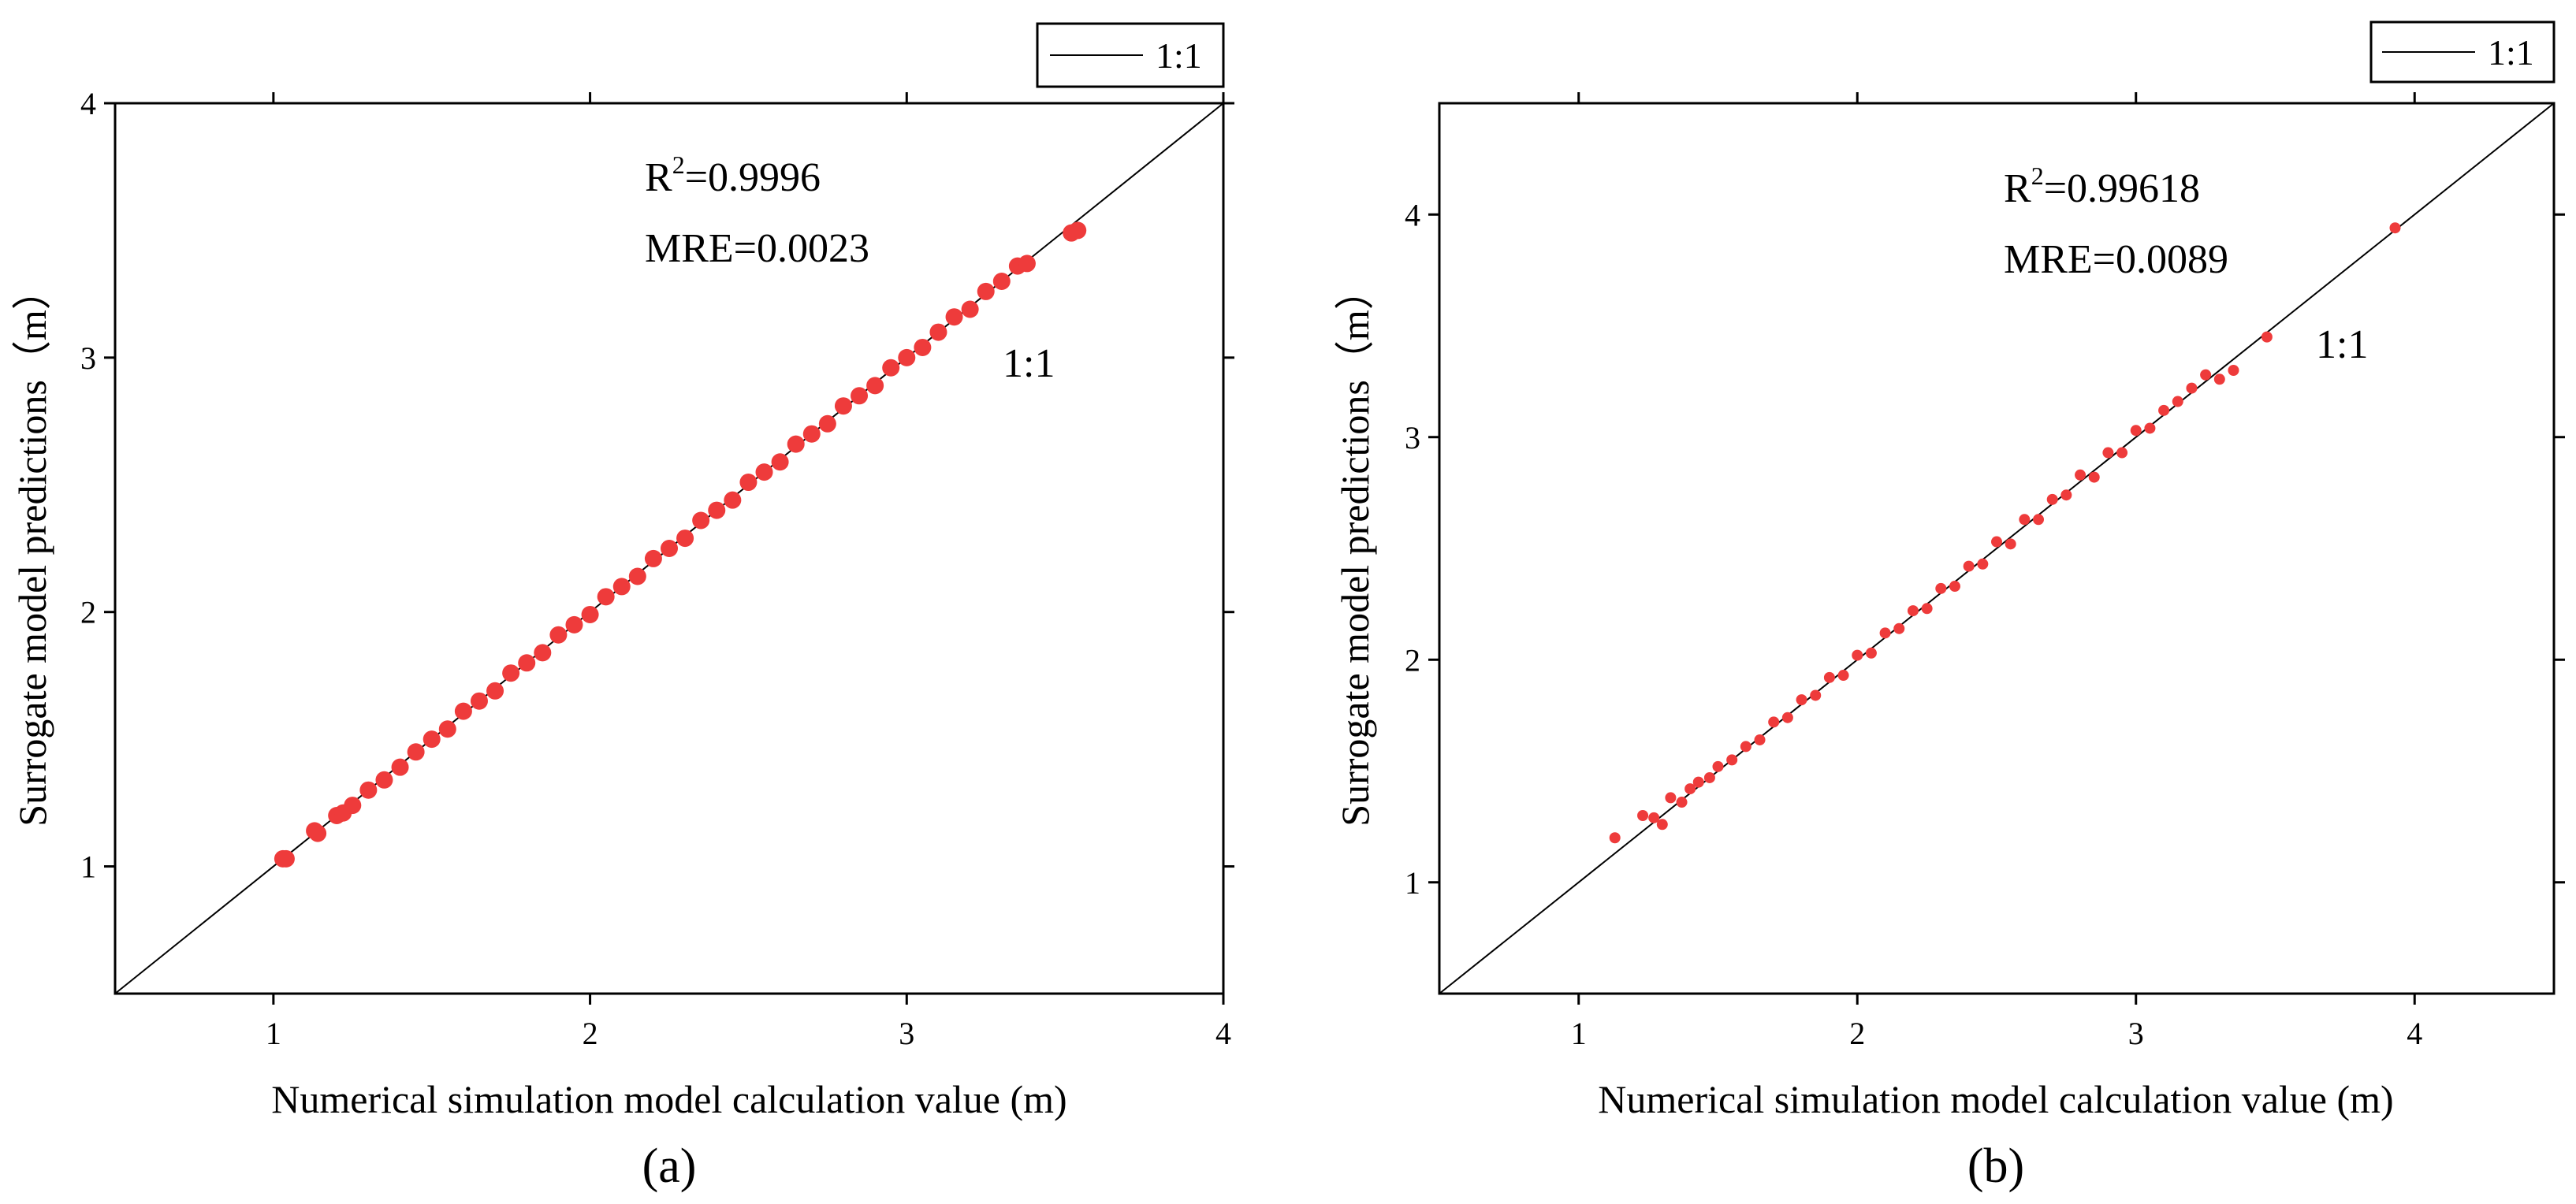 The height and width of the screenshot is (1204, 2576). Describe the element at coordinates (733, 175) in the screenshot. I see `r2-annotation-a: R2=0.9996` at that location.